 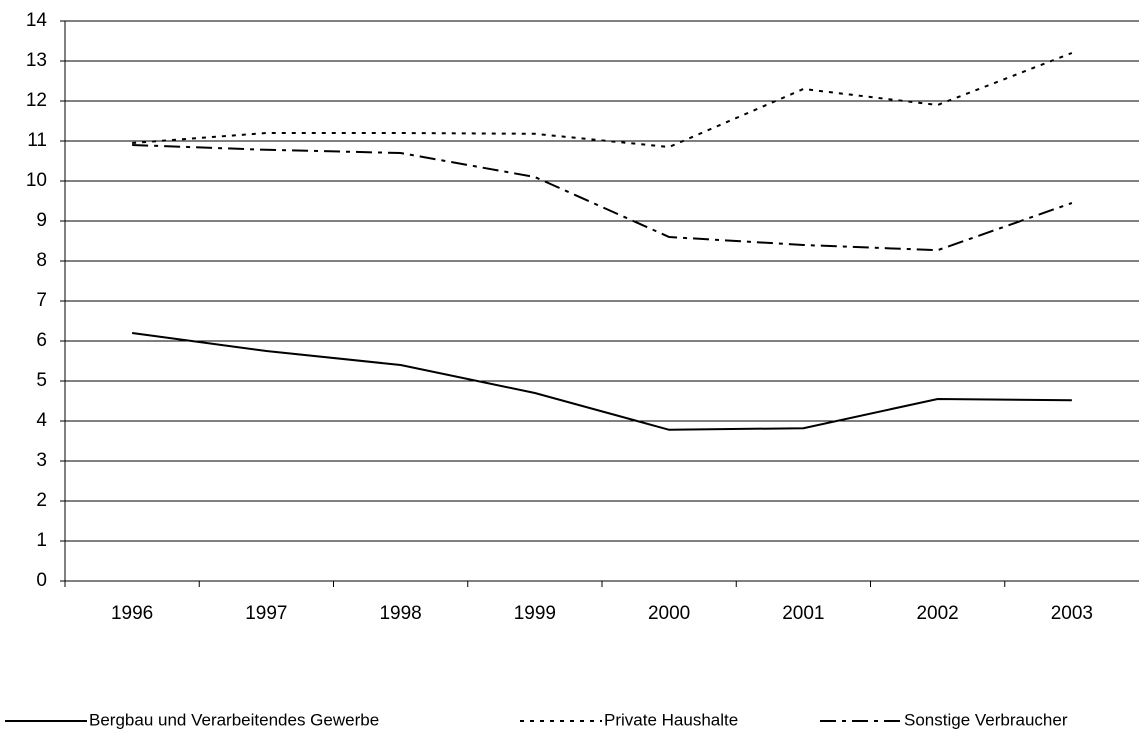 What do you see at coordinates (937, 613) in the screenshot?
I see `x-tick-label: 2002` at bounding box center [937, 613].